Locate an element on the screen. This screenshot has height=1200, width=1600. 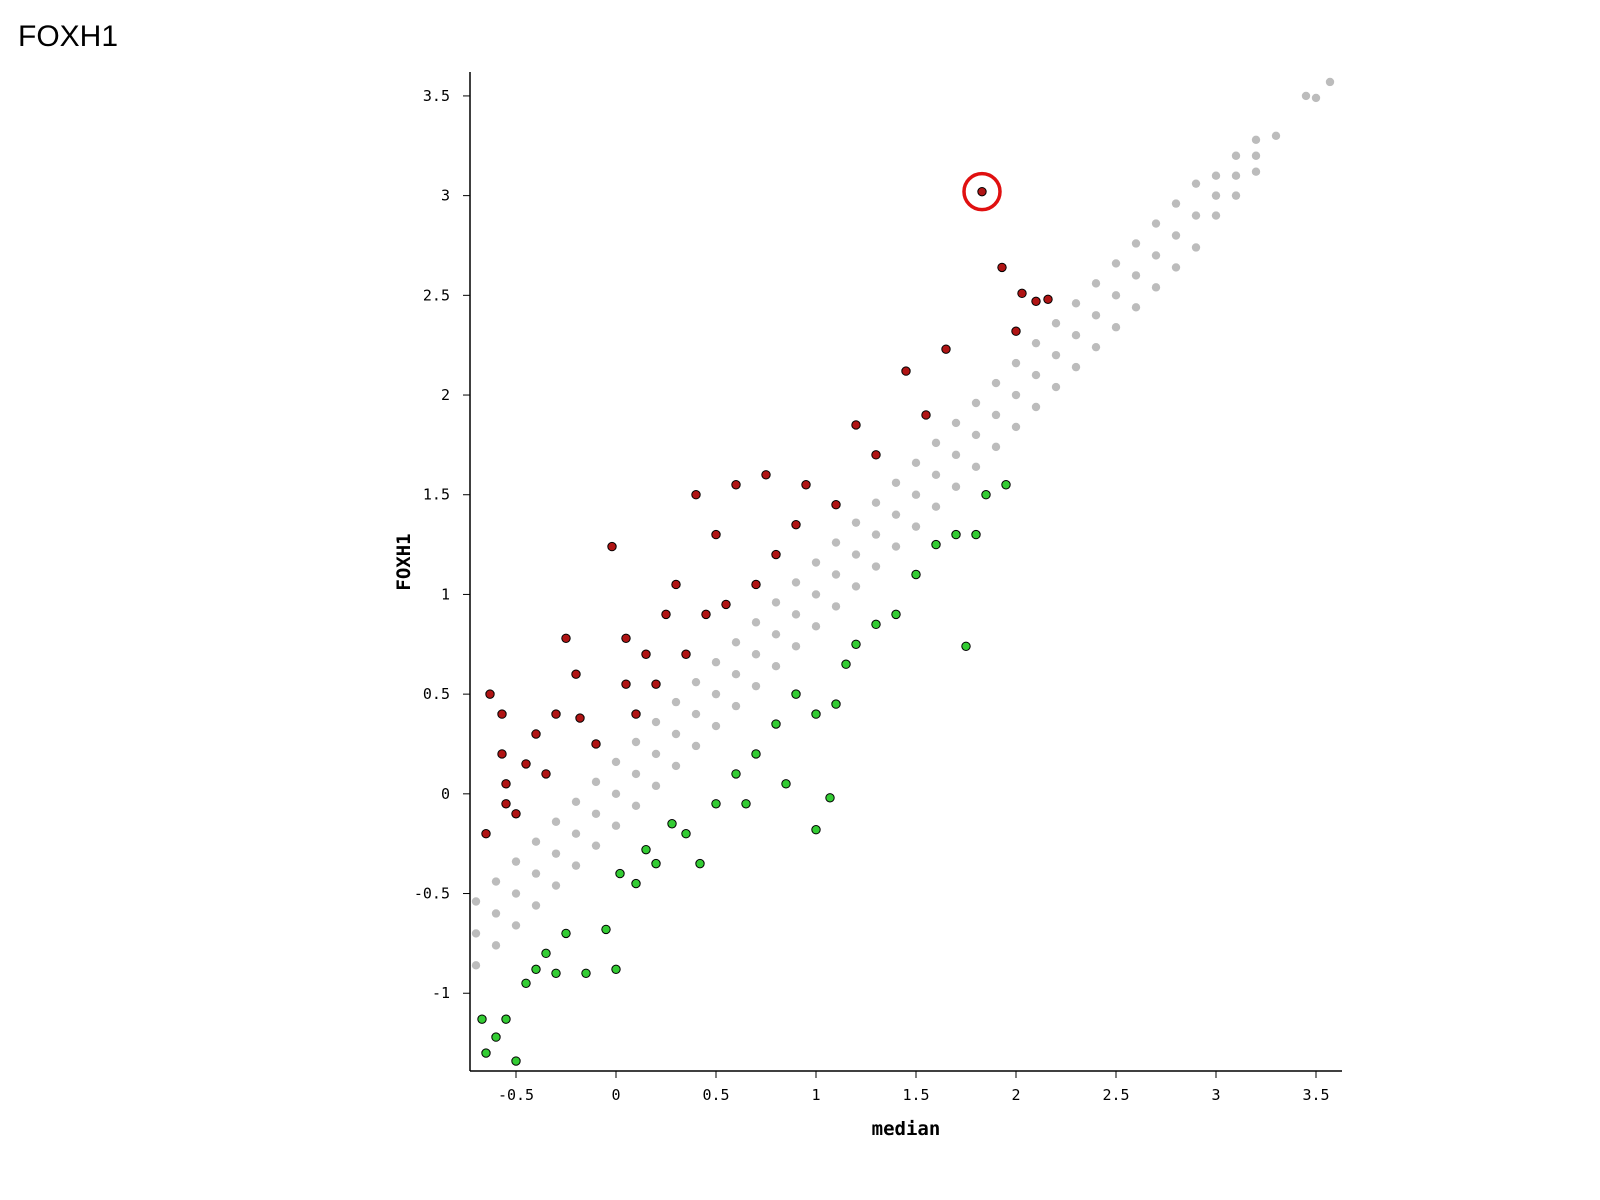
y-tick-label: 3.5 is located at coordinates (436, 96).